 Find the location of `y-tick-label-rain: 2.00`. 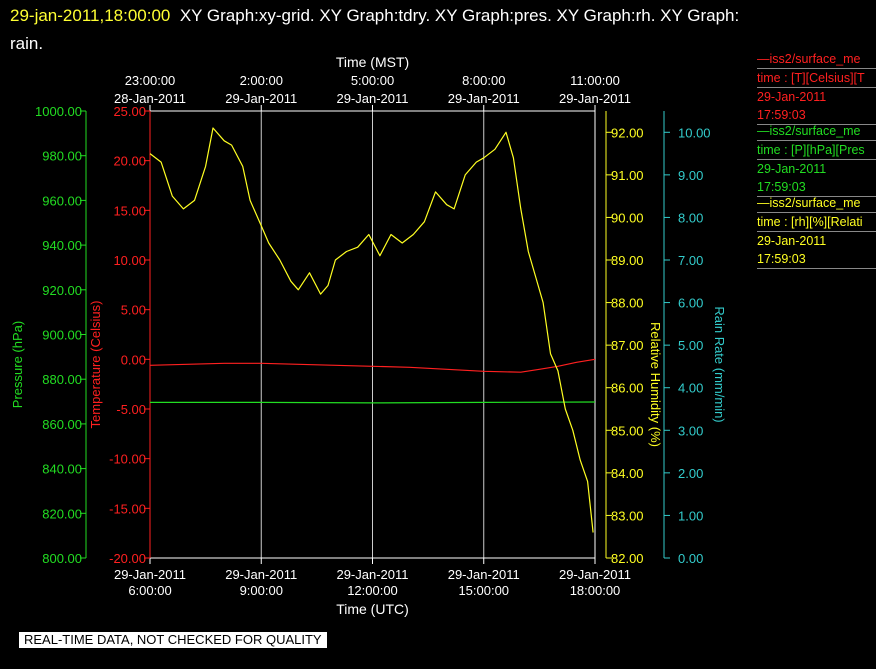

y-tick-label-rain: 2.00 is located at coordinates (690, 473).